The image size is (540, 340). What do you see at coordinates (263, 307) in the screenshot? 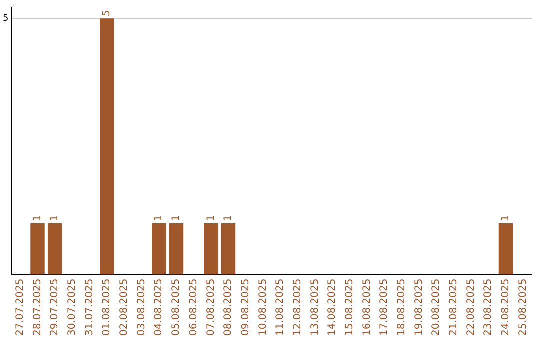
I see `x-tick-label: 10.08.2025` at bounding box center [263, 307].